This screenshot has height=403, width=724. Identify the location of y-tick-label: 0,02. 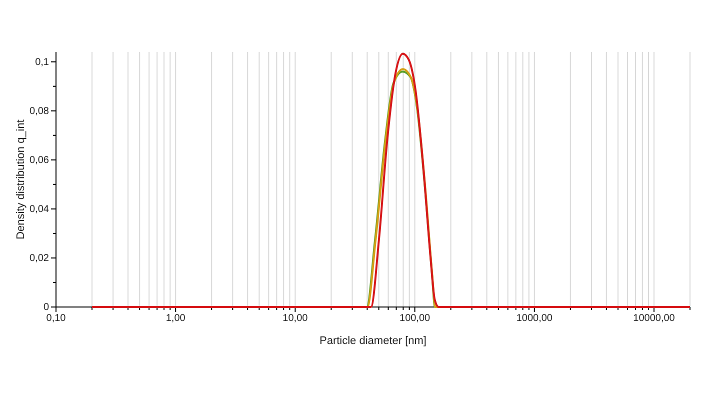
(40, 258).